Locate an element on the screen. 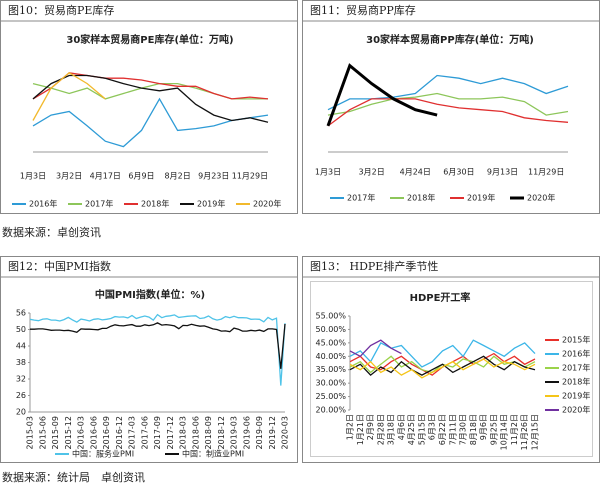  x-tick-label: 3月18日 is located at coordinates (391, 429).